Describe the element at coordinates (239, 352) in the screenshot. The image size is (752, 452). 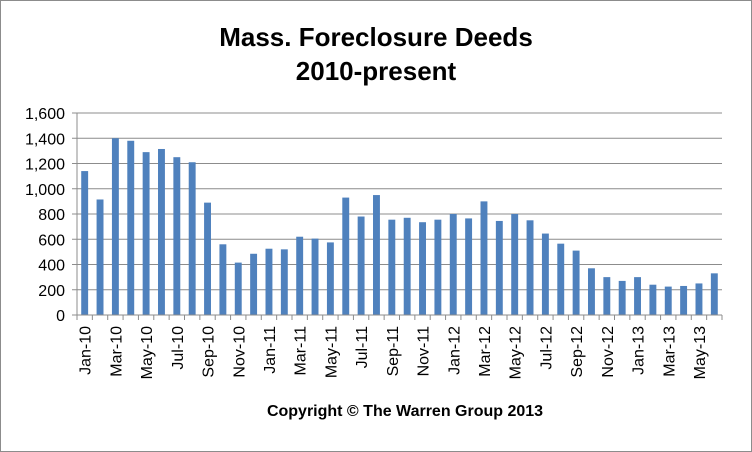
I see `x-tick-label: Nov-10` at that location.